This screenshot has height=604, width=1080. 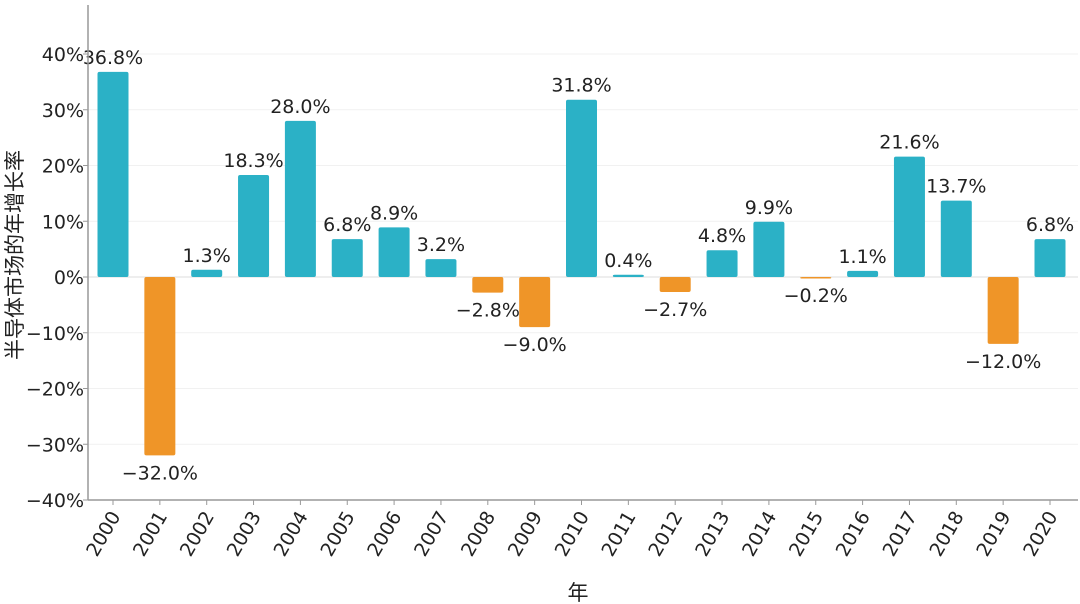 What do you see at coordinates (581, 86) in the screenshot?
I see `data-label-2010: 31.8%` at bounding box center [581, 86].